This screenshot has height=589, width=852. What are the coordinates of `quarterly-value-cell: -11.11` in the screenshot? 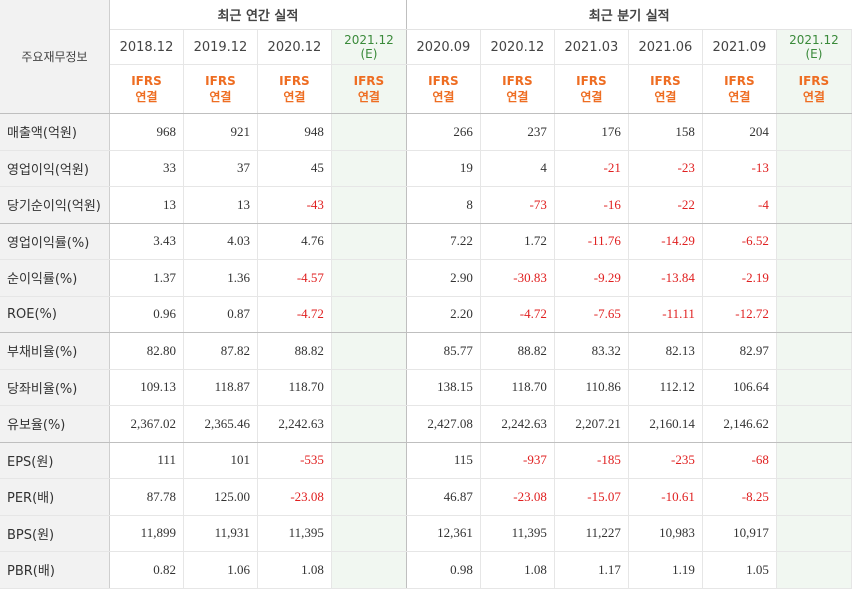 It's located at (665, 314).